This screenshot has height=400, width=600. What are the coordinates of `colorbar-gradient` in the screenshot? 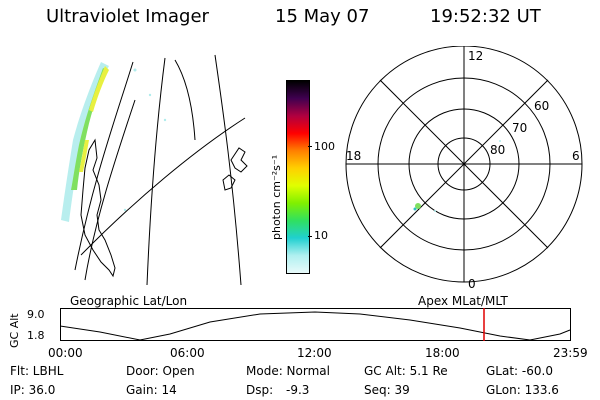 It's located at (298, 177).